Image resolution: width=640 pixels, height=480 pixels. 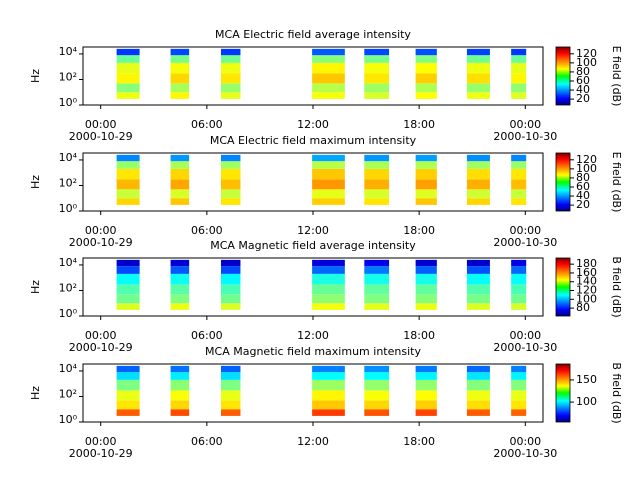 What do you see at coordinates (313, 34) in the screenshot?
I see `panel-title: MCA Electric field average intensity` at bounding box center [313, 34].